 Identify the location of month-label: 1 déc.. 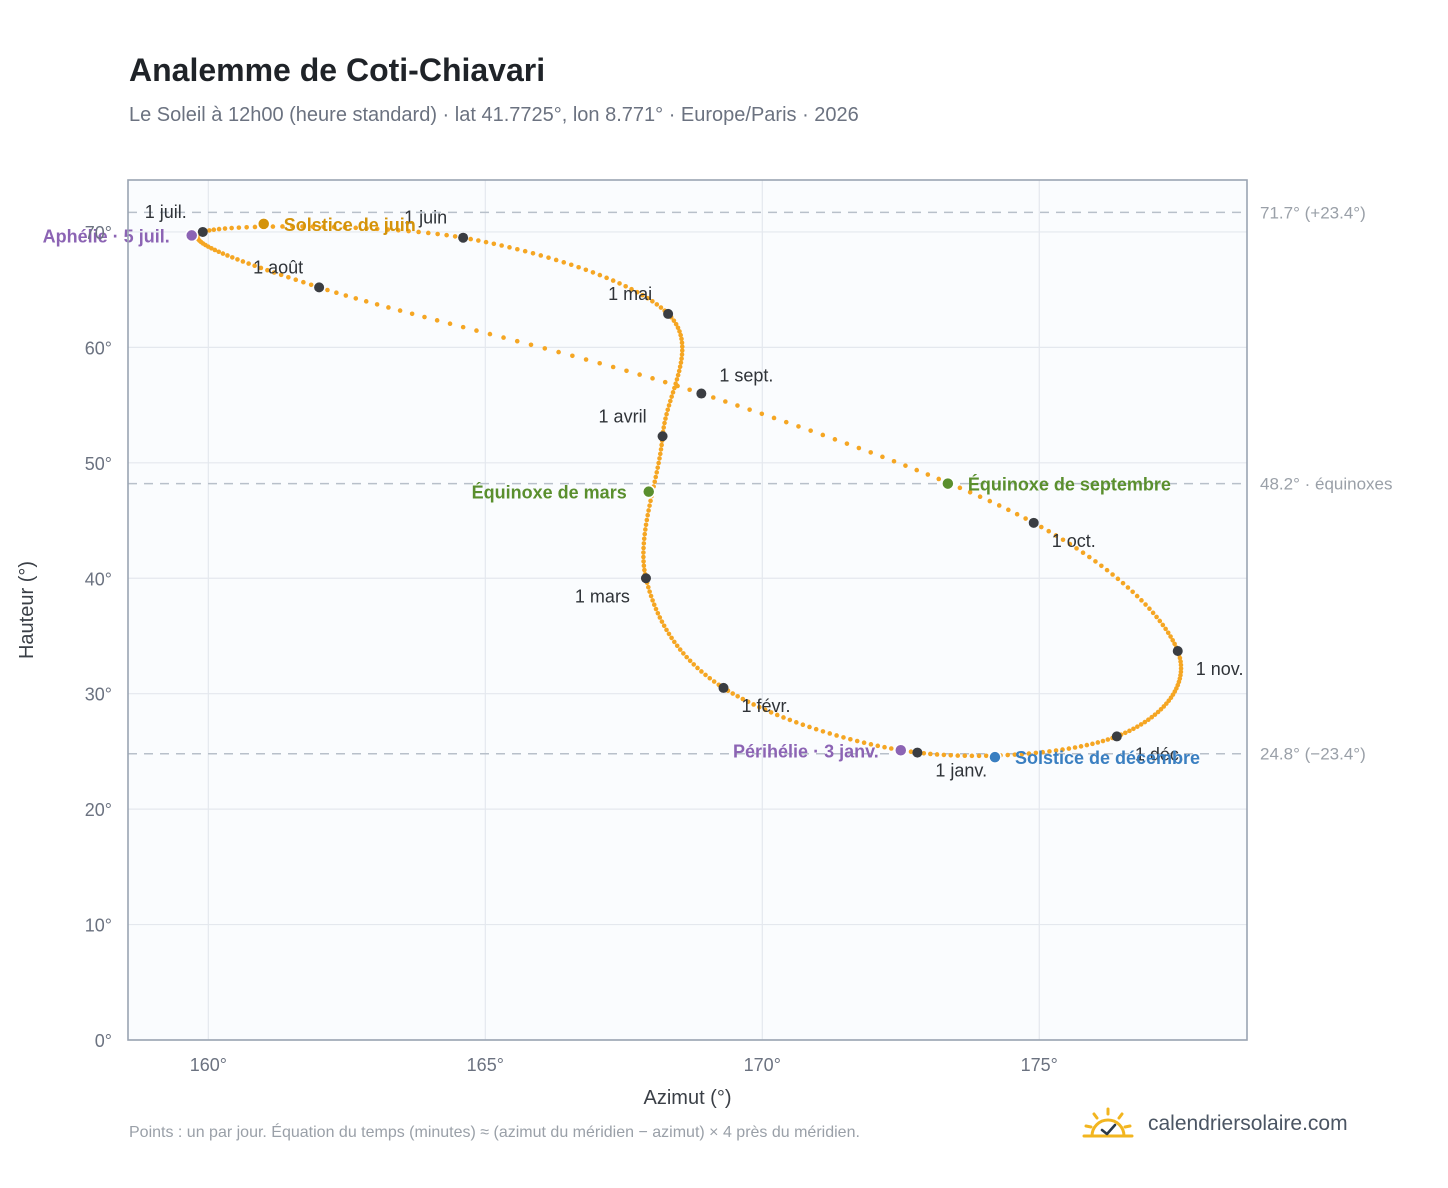
(1159, 754).